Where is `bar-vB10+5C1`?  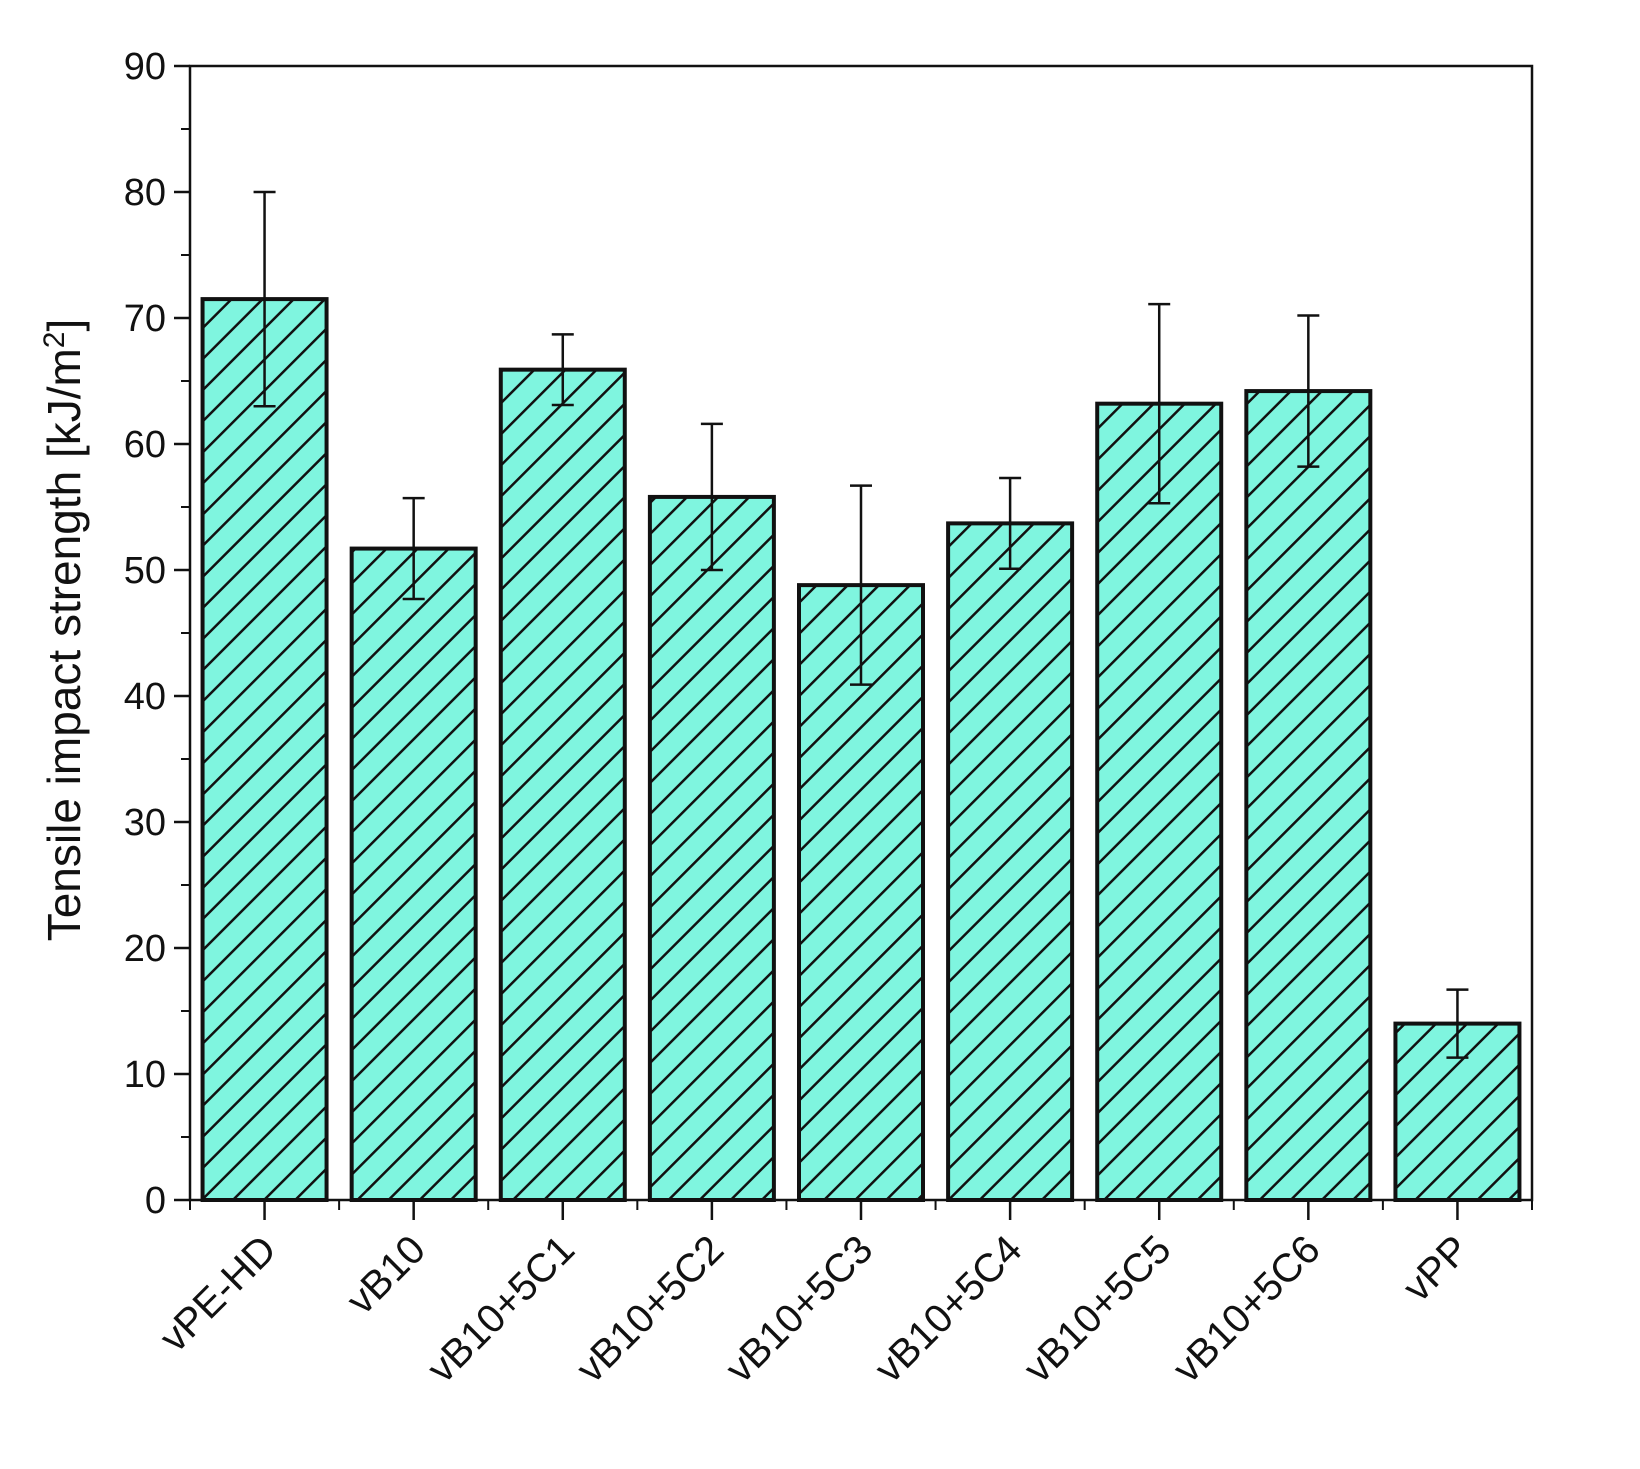
bar-vB10+5C1 is located at coordinates (562, 785).